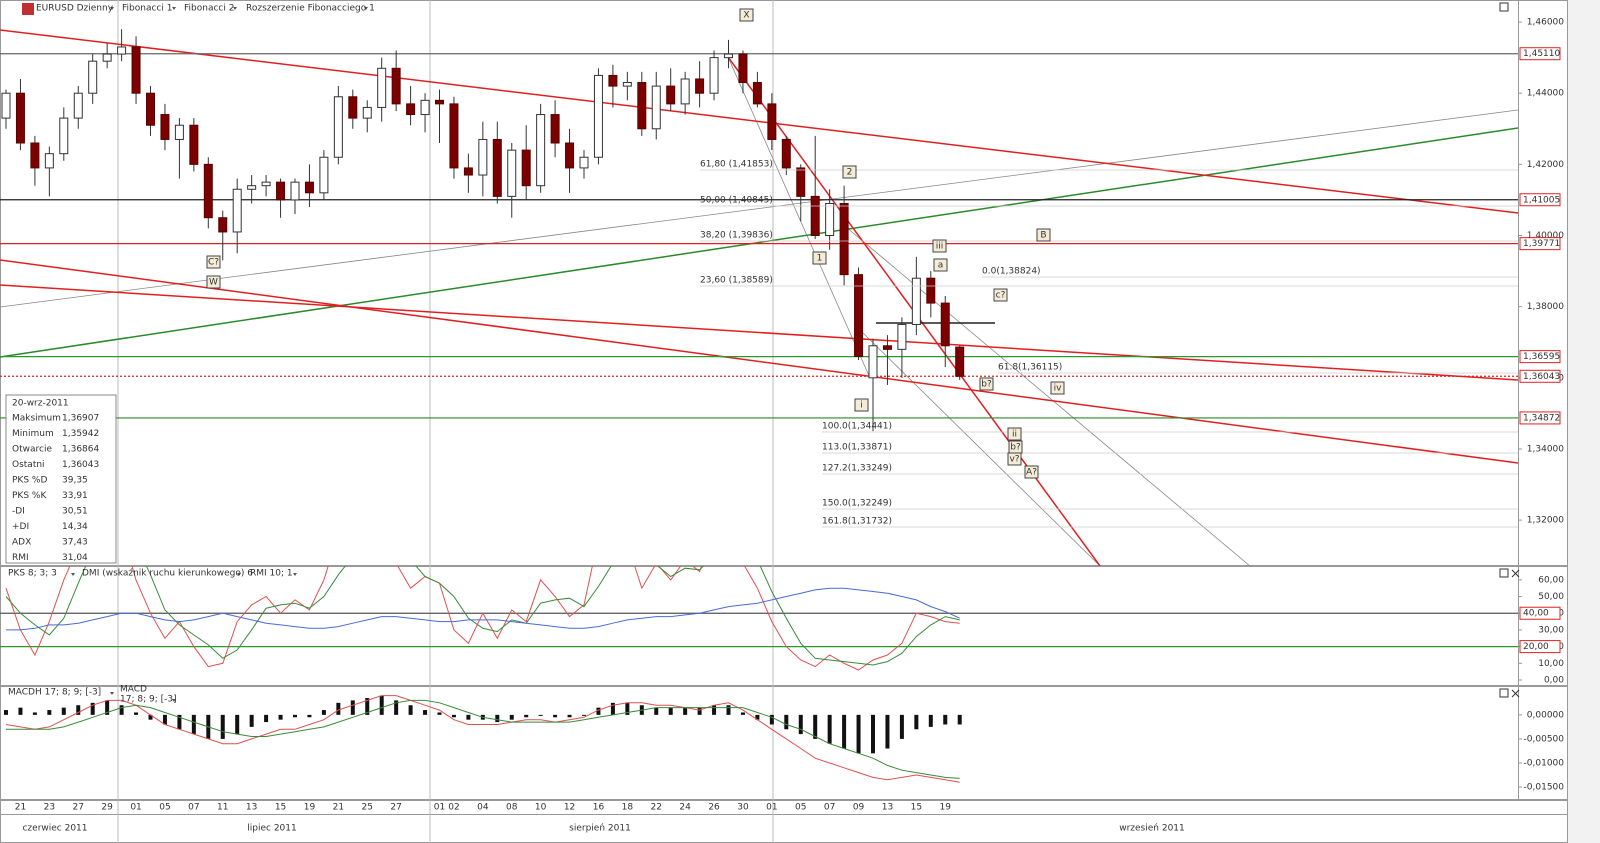  What do you see at coordinates (251, 808) in the screenshot?
I see `x-tick-label: 13` at bounding box center [251, 808].